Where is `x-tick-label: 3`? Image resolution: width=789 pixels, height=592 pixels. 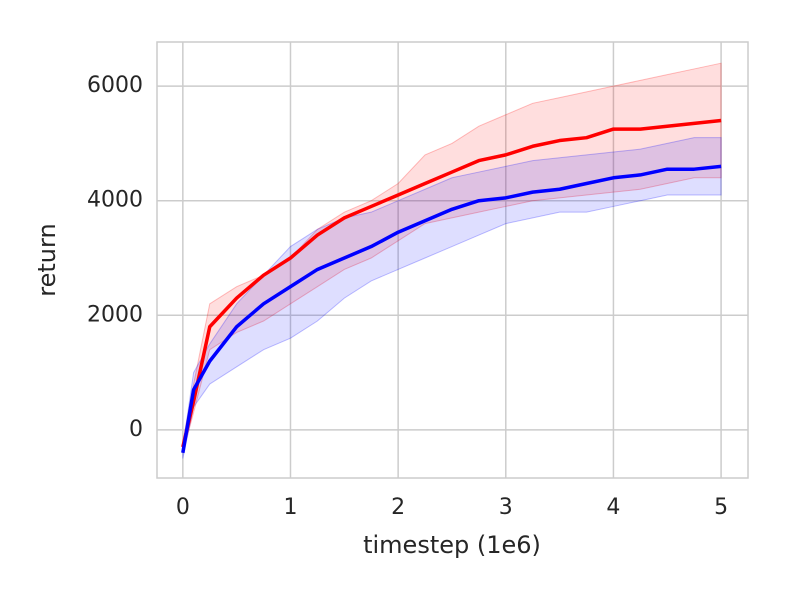 x-tick-label: 3 is located at coordinates (506, 507).